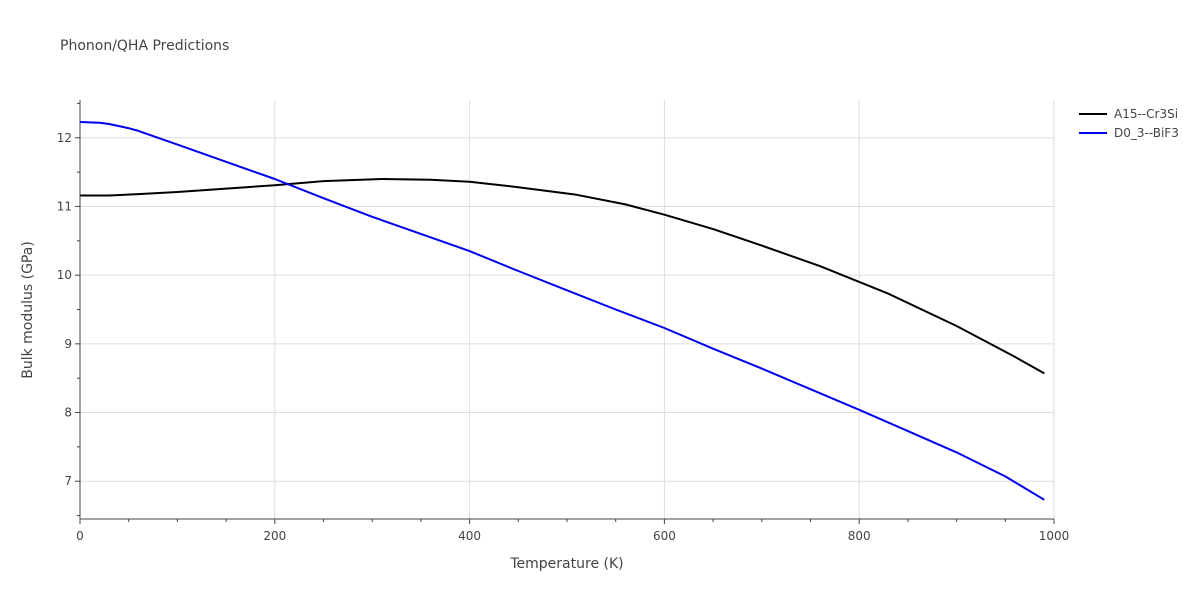  Describe the element at coordinates (64, 309) in the screenshot. I see `y-tick-labels: 7 8 9 10 11 12` at that location.